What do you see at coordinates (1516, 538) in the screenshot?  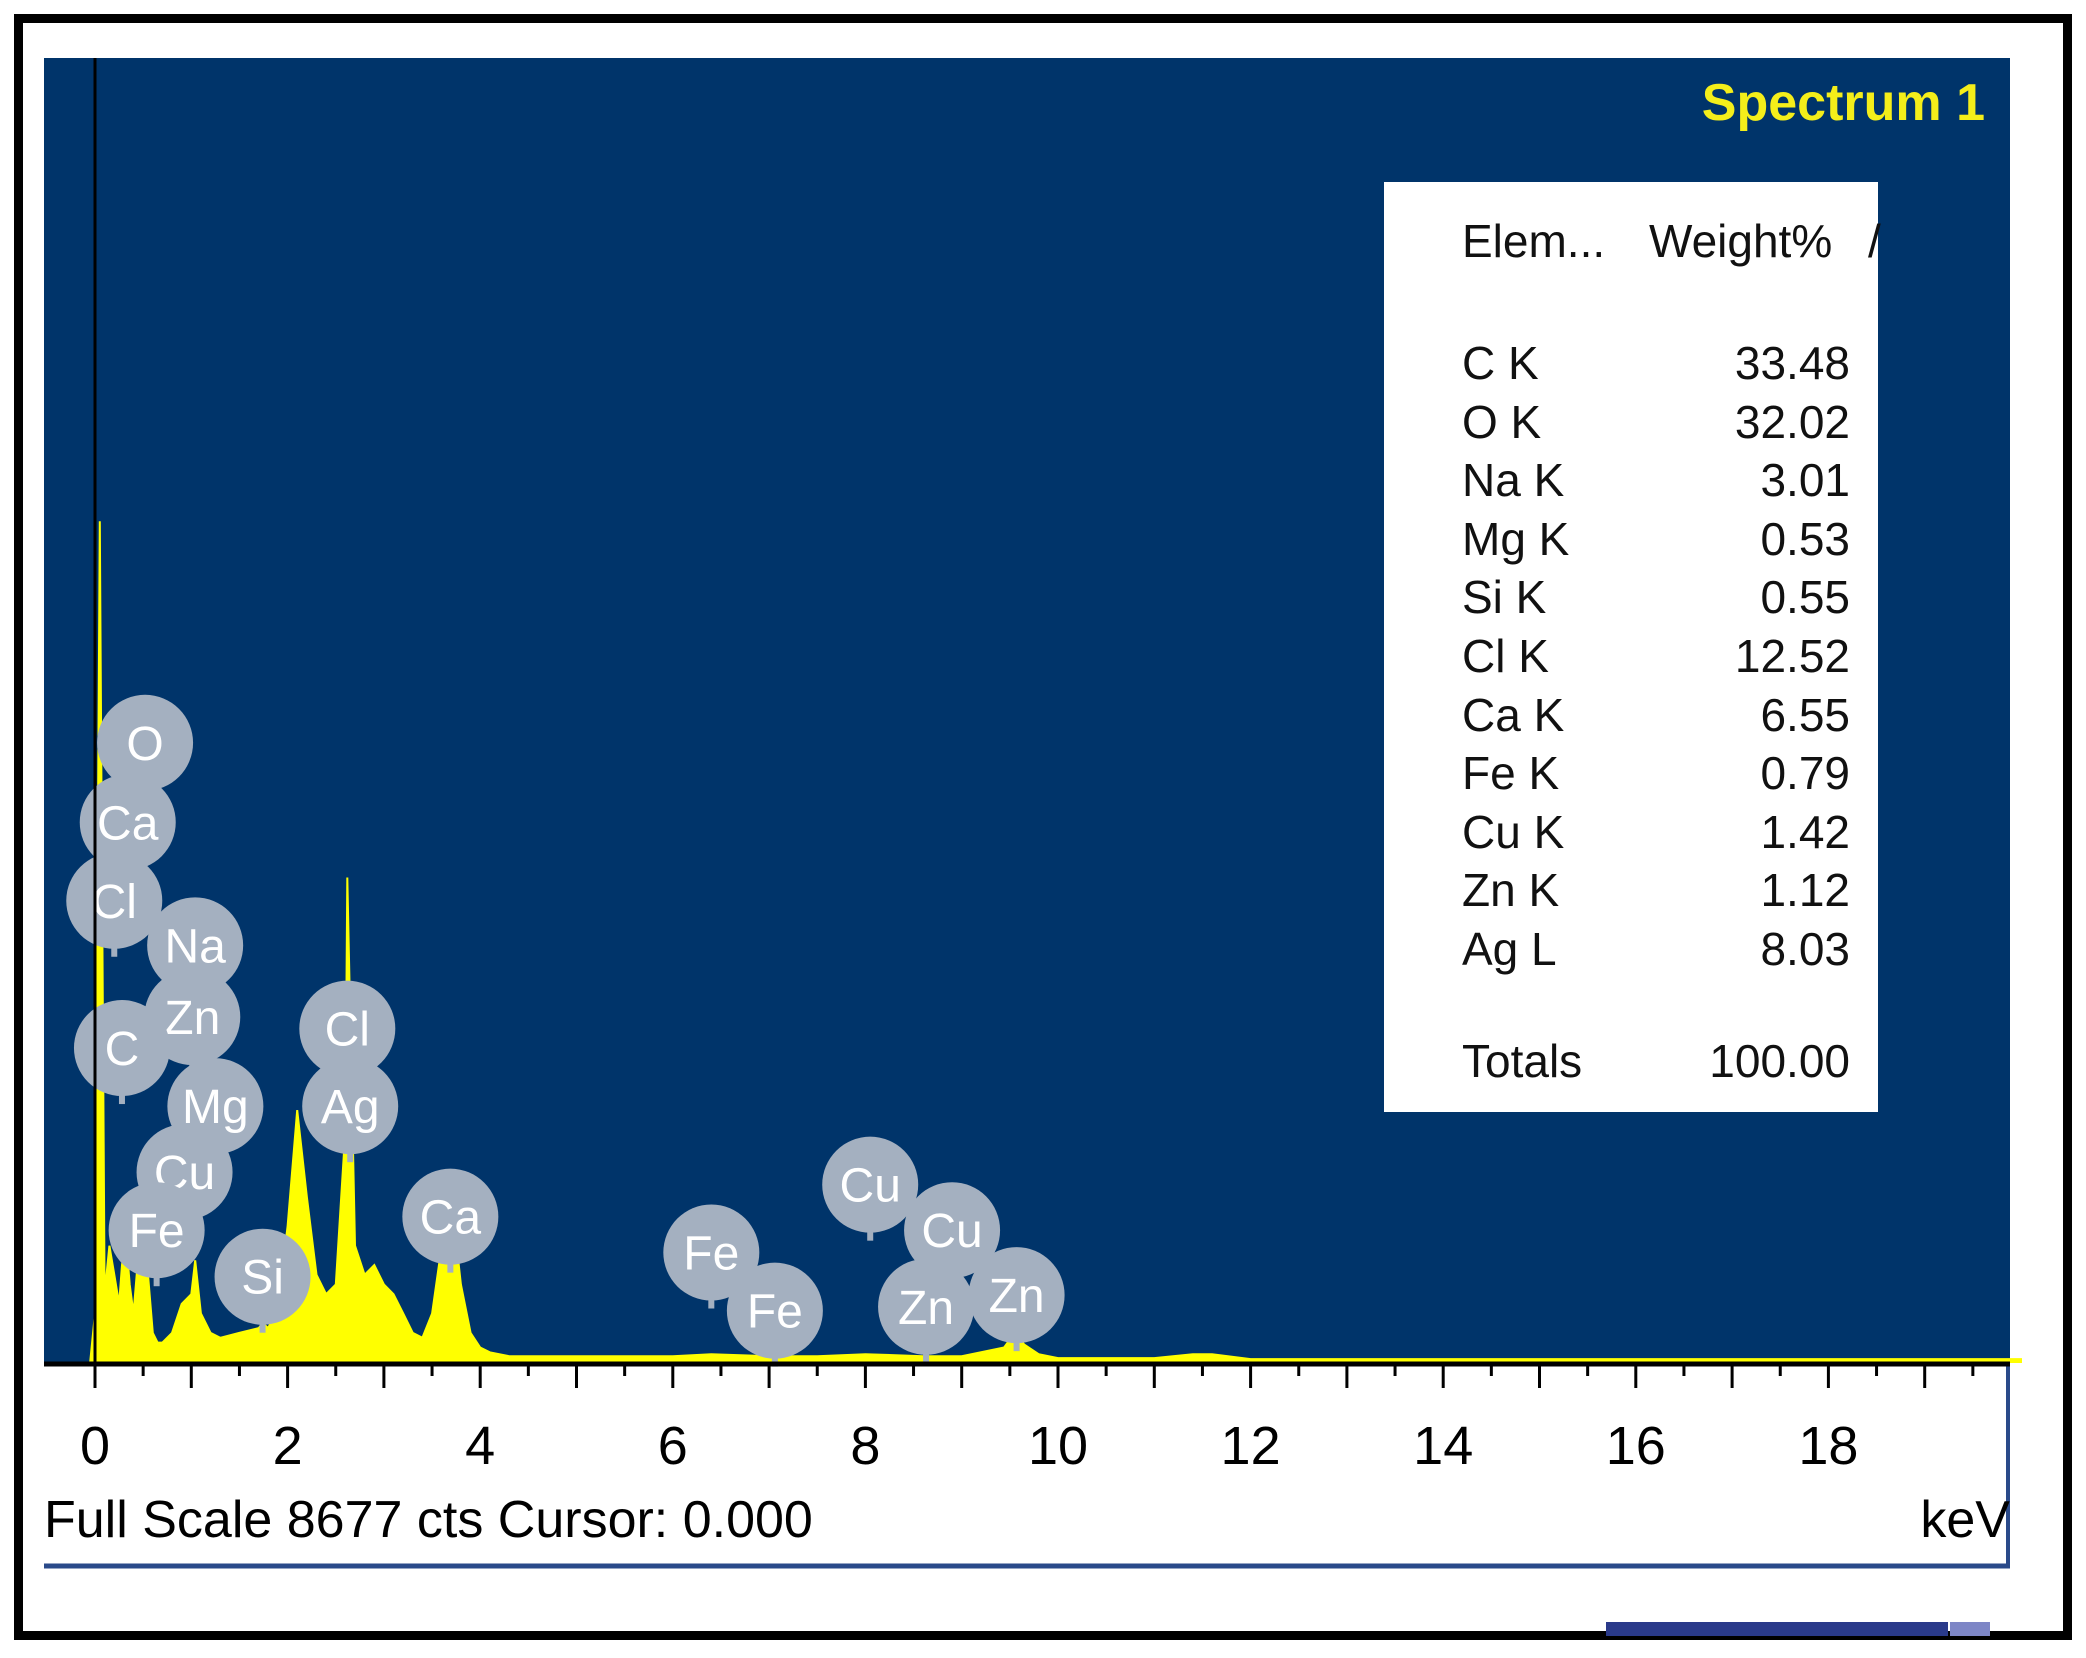 I see `table-cell-element: Mg K` at bounding box center [1516, 538].